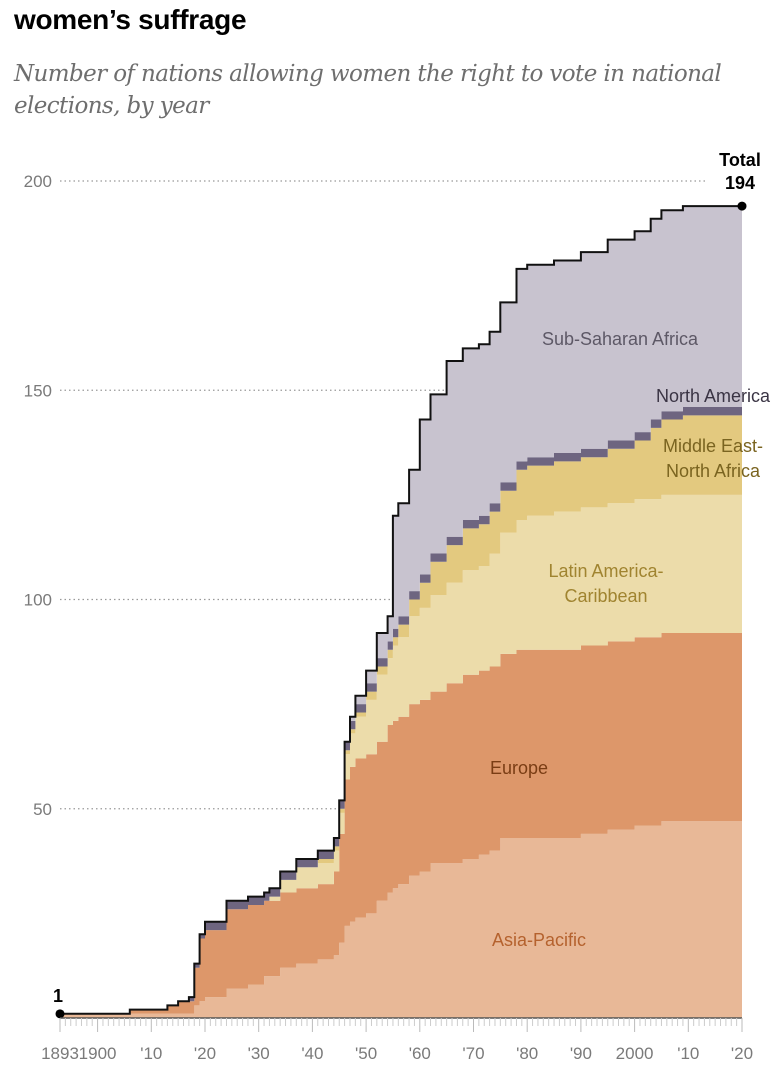 Image resolution: width=783 pixels, height=1079 pixels. What do you see at coordinates (740, 160) in the screenshot?
I see `total-label: Total` at bounding box center [740, 160].